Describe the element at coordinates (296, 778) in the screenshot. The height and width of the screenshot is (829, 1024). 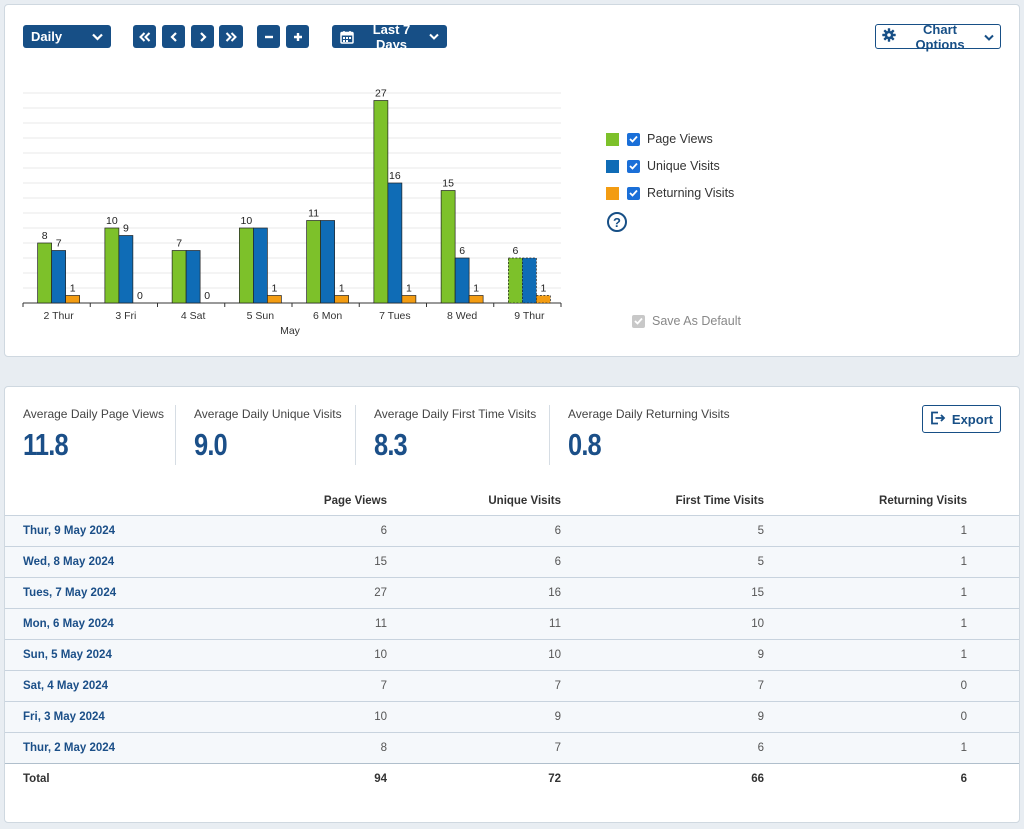
I see `total-cell: 94` at that location.